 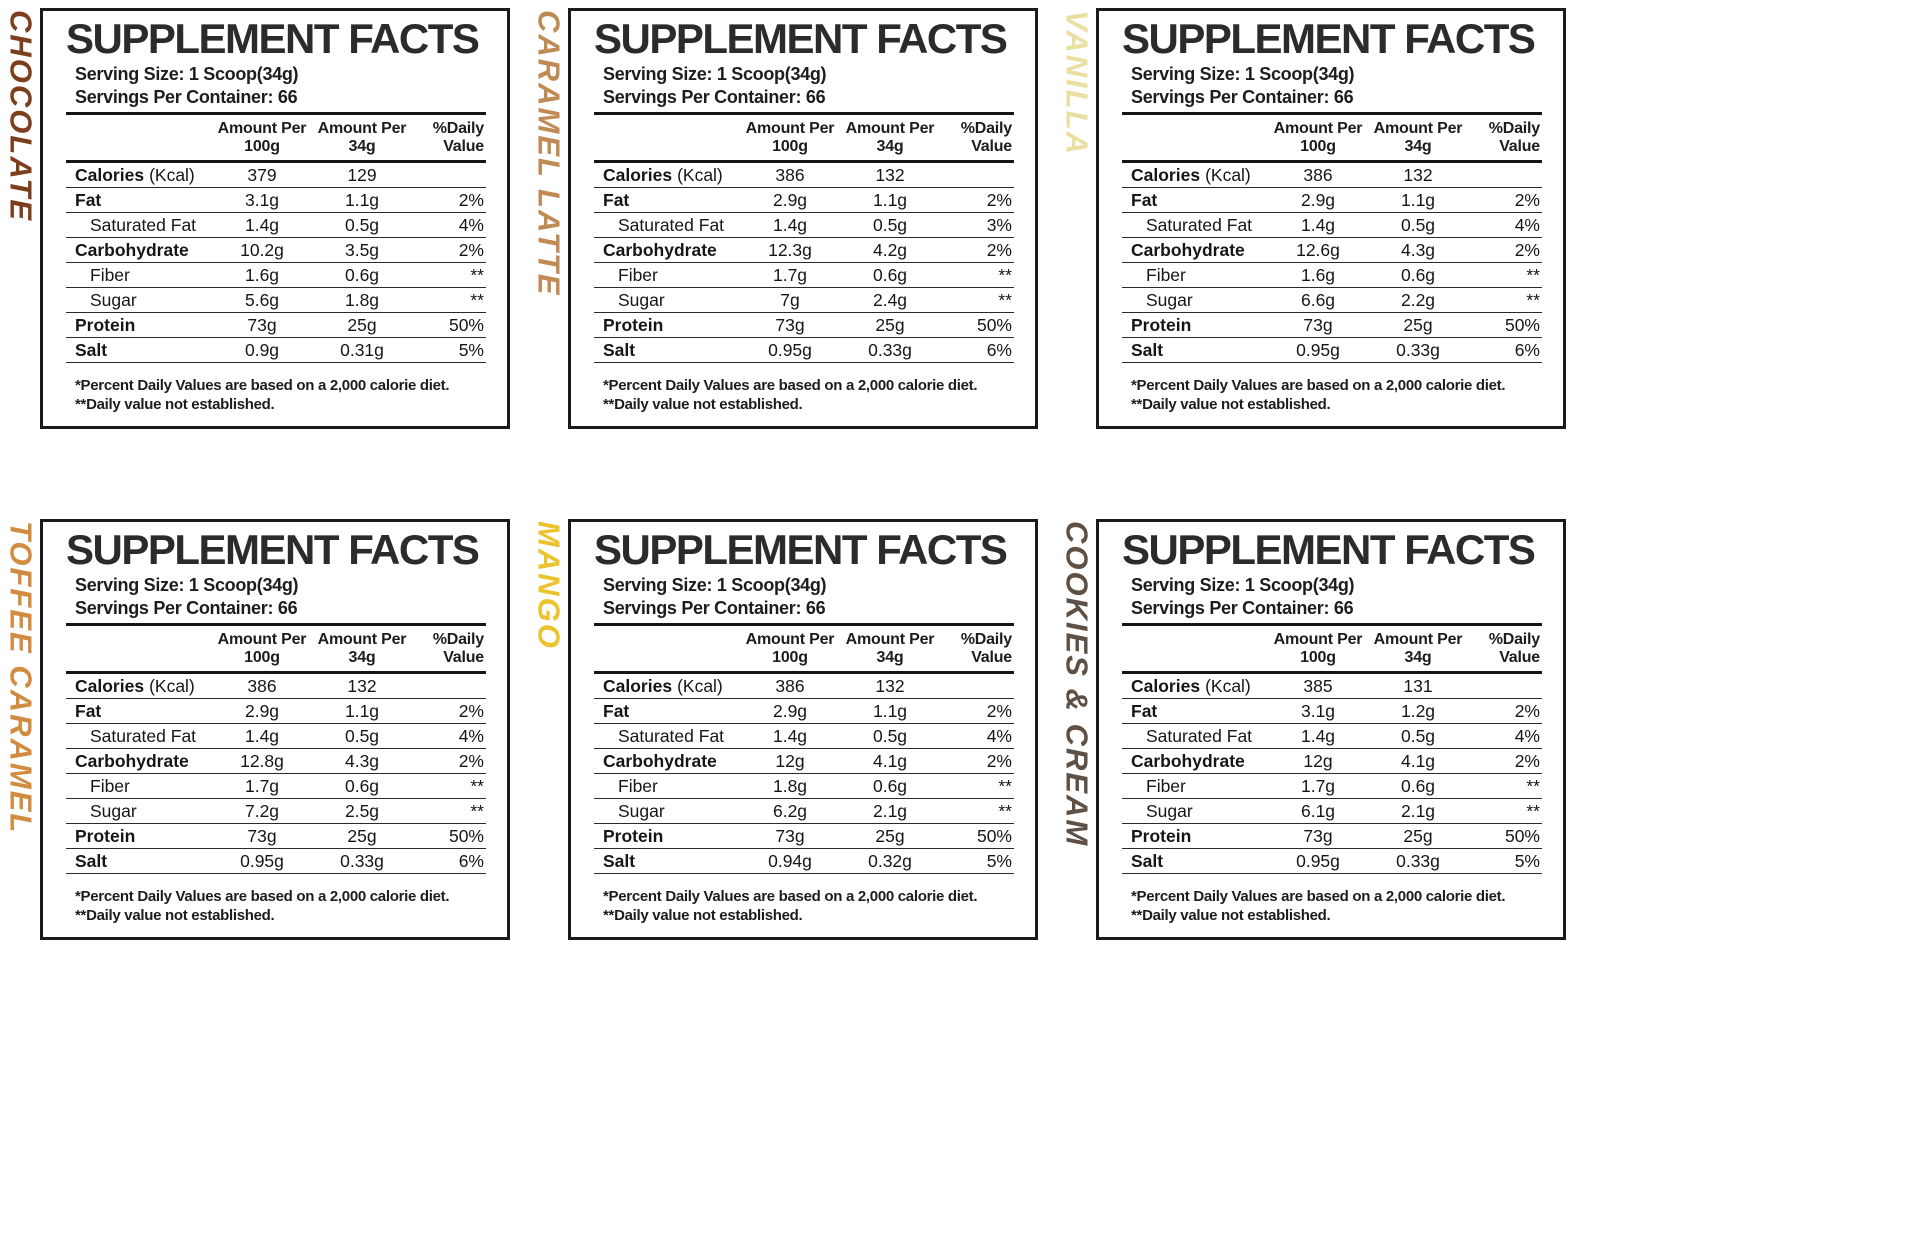 What do you see at coordinates (262, 649) in the screenshot?
I see `header-amount-per-100g: Amount Per 100g` at bounding box center [262, 649].